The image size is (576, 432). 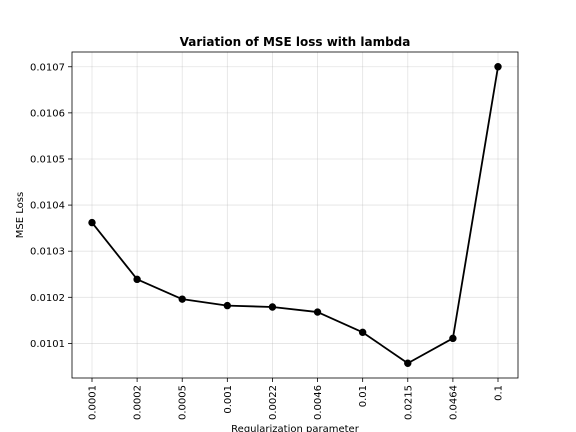 What do you see at coordinates (47, 298) in the screenshot?
I see `y-tick-label: 0.0102` at bounding box center [47, 298].